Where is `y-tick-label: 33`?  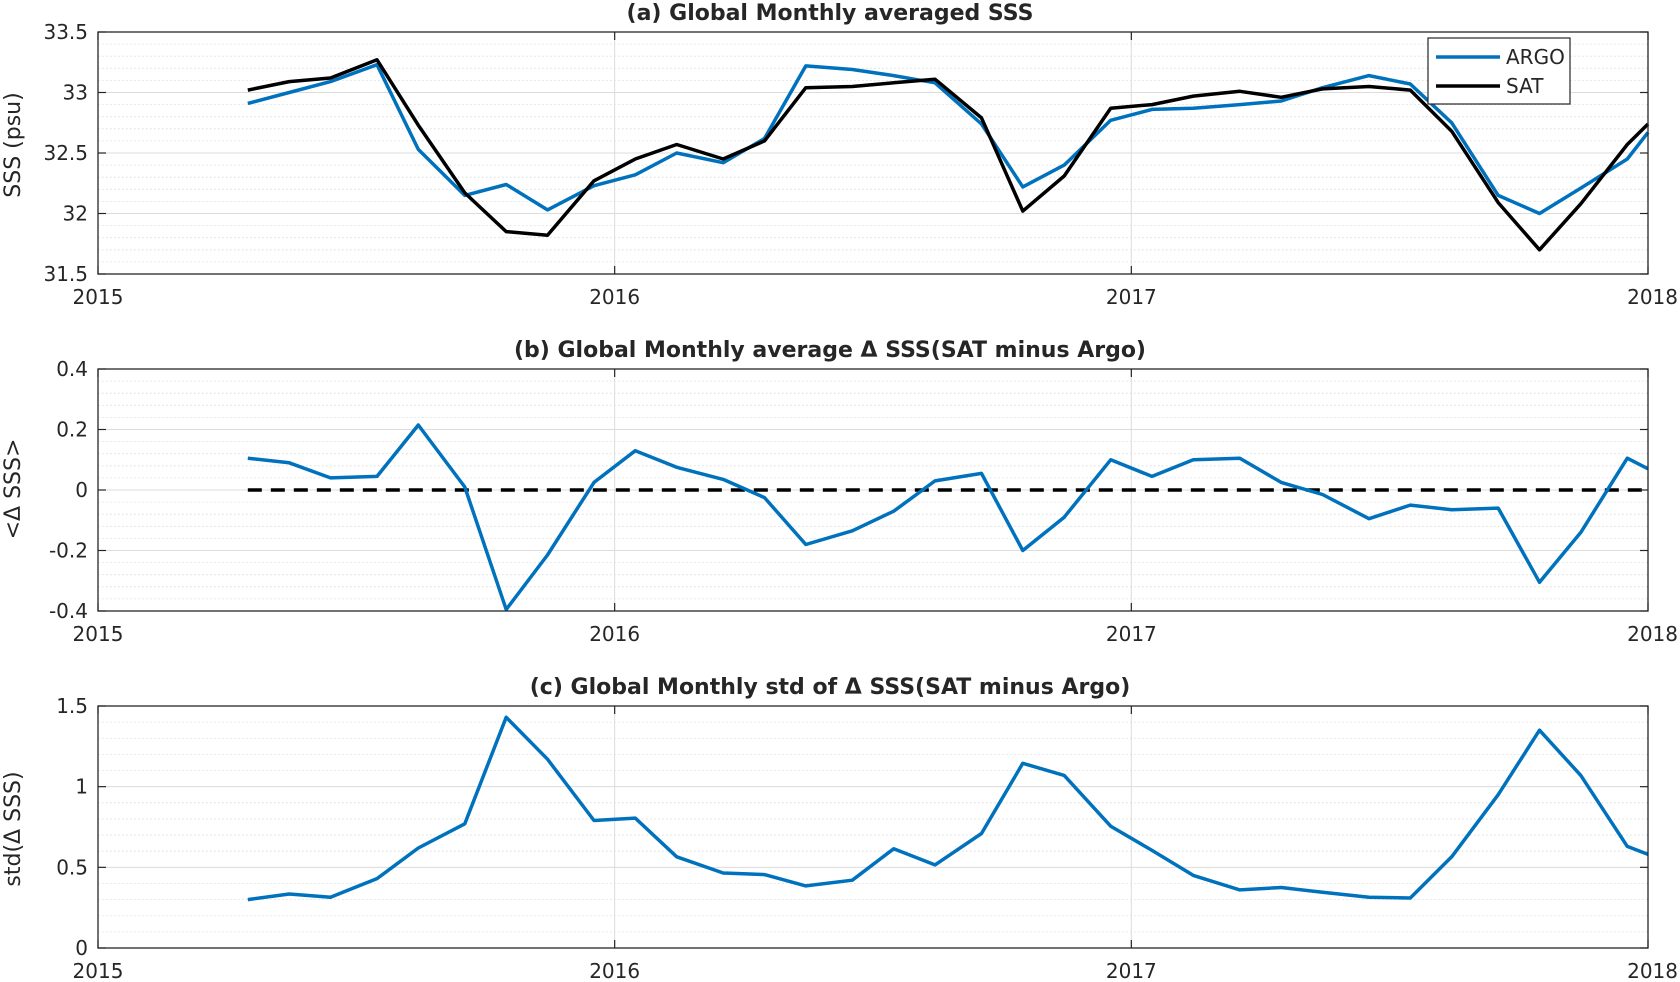 y-tick-label: 33 is located at coordinates (75, 93).